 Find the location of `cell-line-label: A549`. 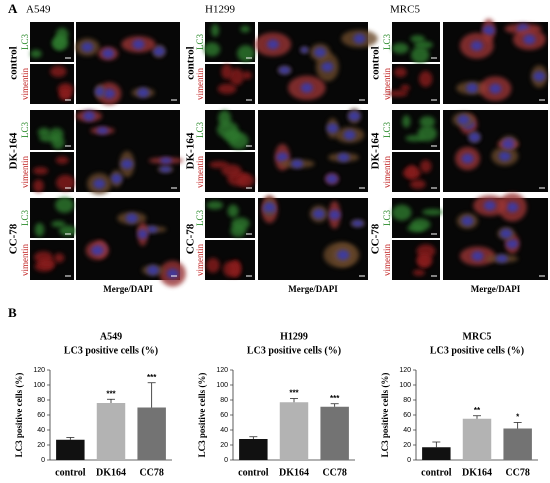

cell-line-label: A549 is located at coordinates (38, 10).